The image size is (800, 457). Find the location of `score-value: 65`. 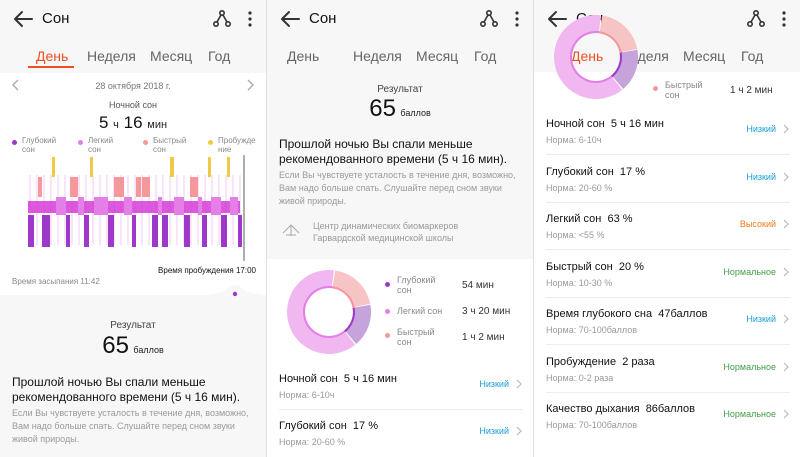

score-value: 65 is located at coordinates (382, 108).